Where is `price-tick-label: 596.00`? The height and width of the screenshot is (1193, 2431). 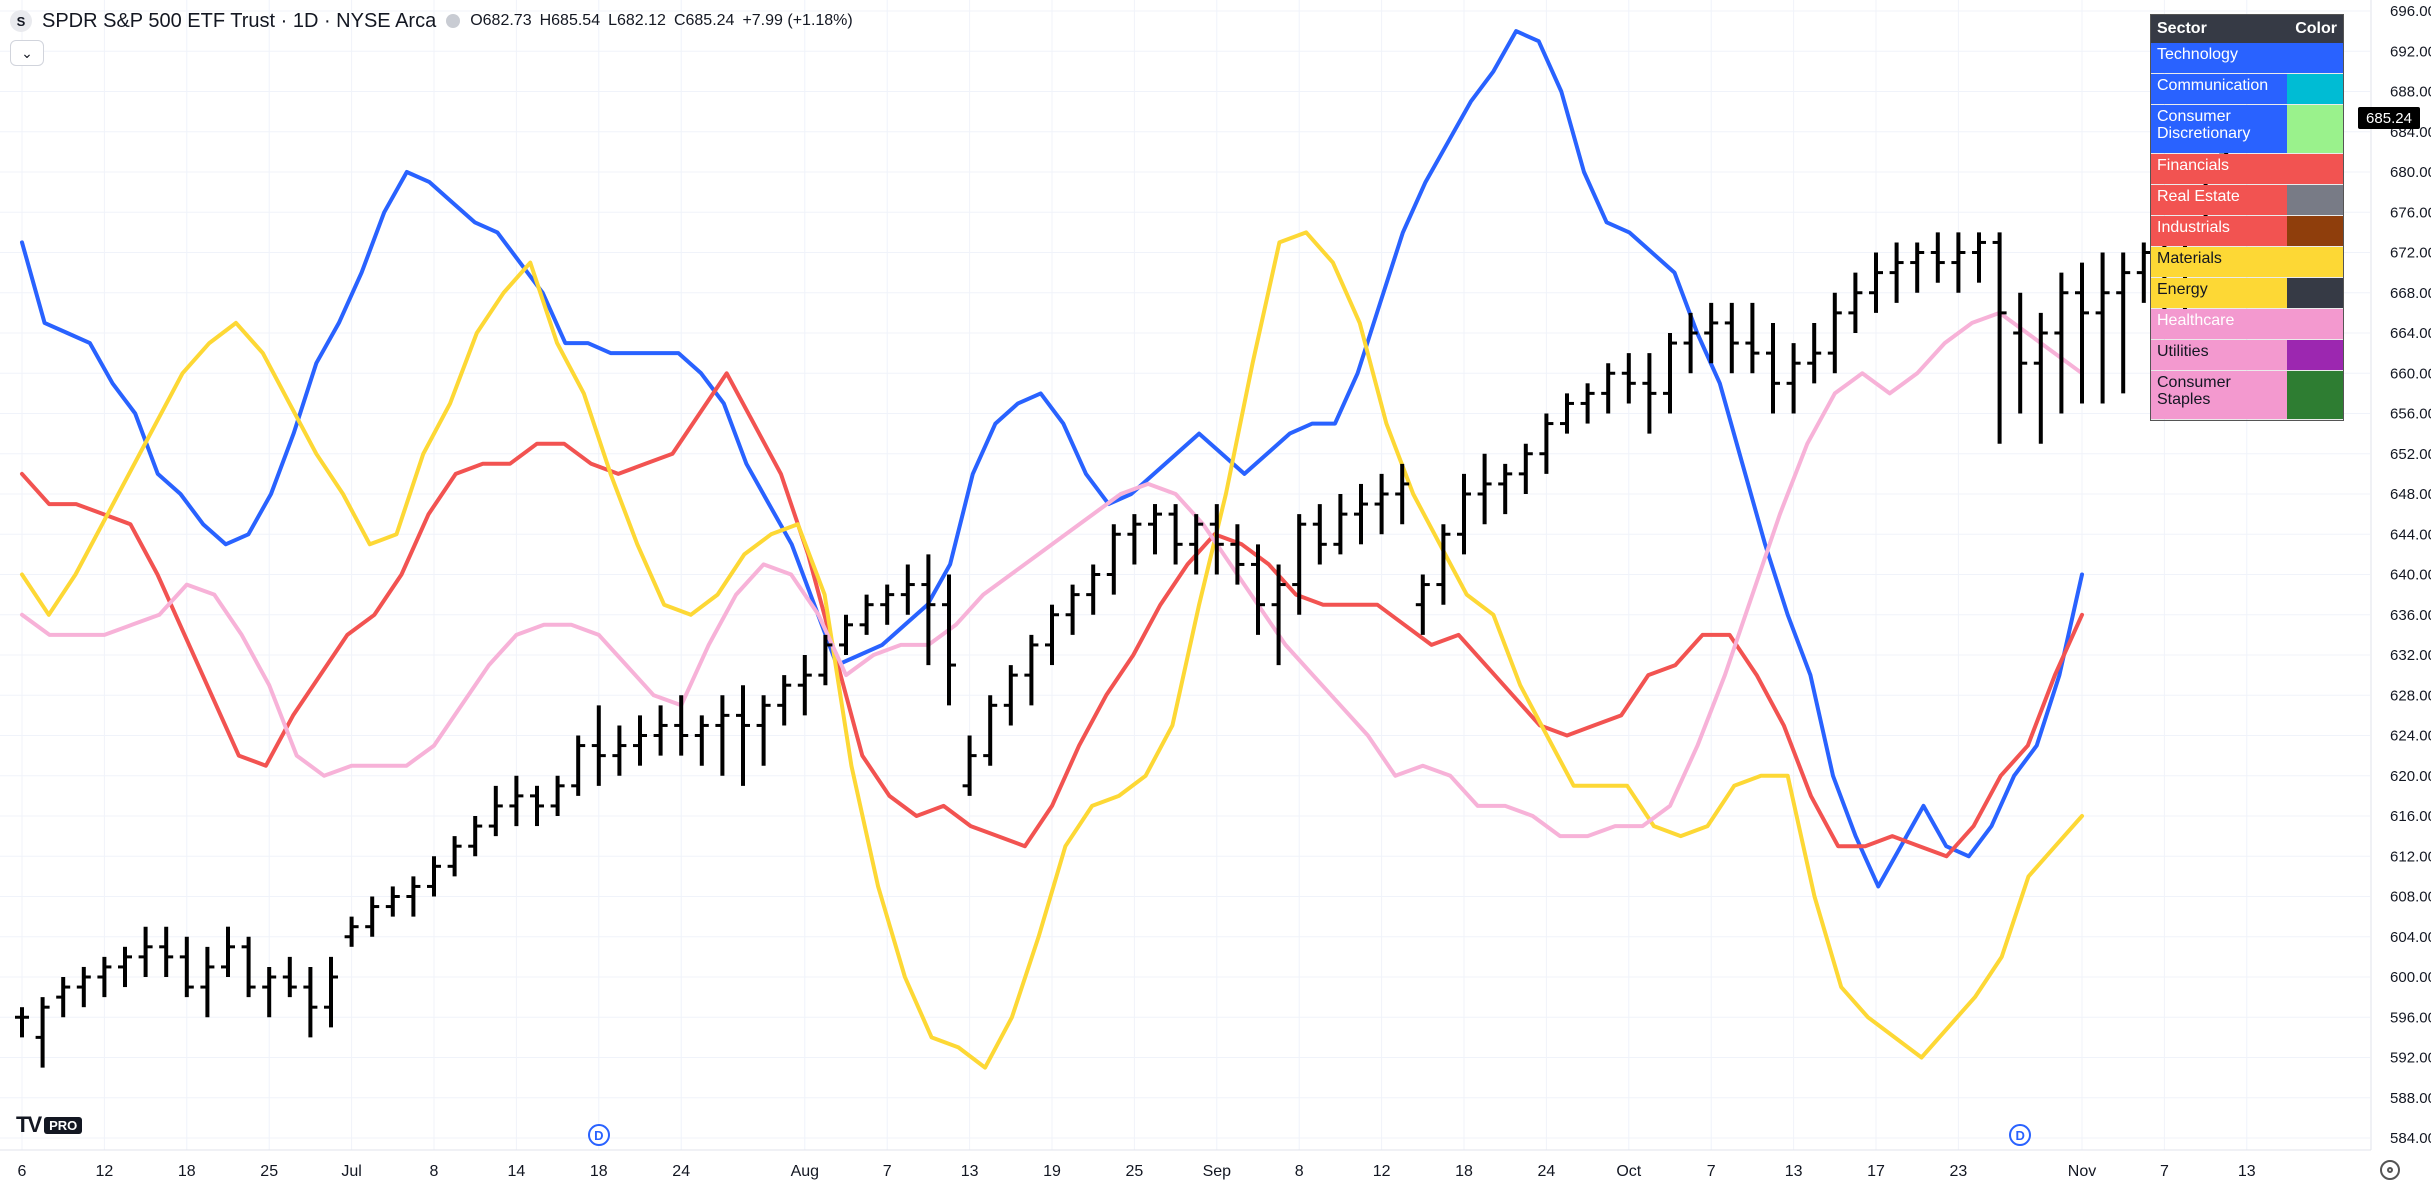 price-tick-label: 596.00 is located at coordinates (2410, 1017).